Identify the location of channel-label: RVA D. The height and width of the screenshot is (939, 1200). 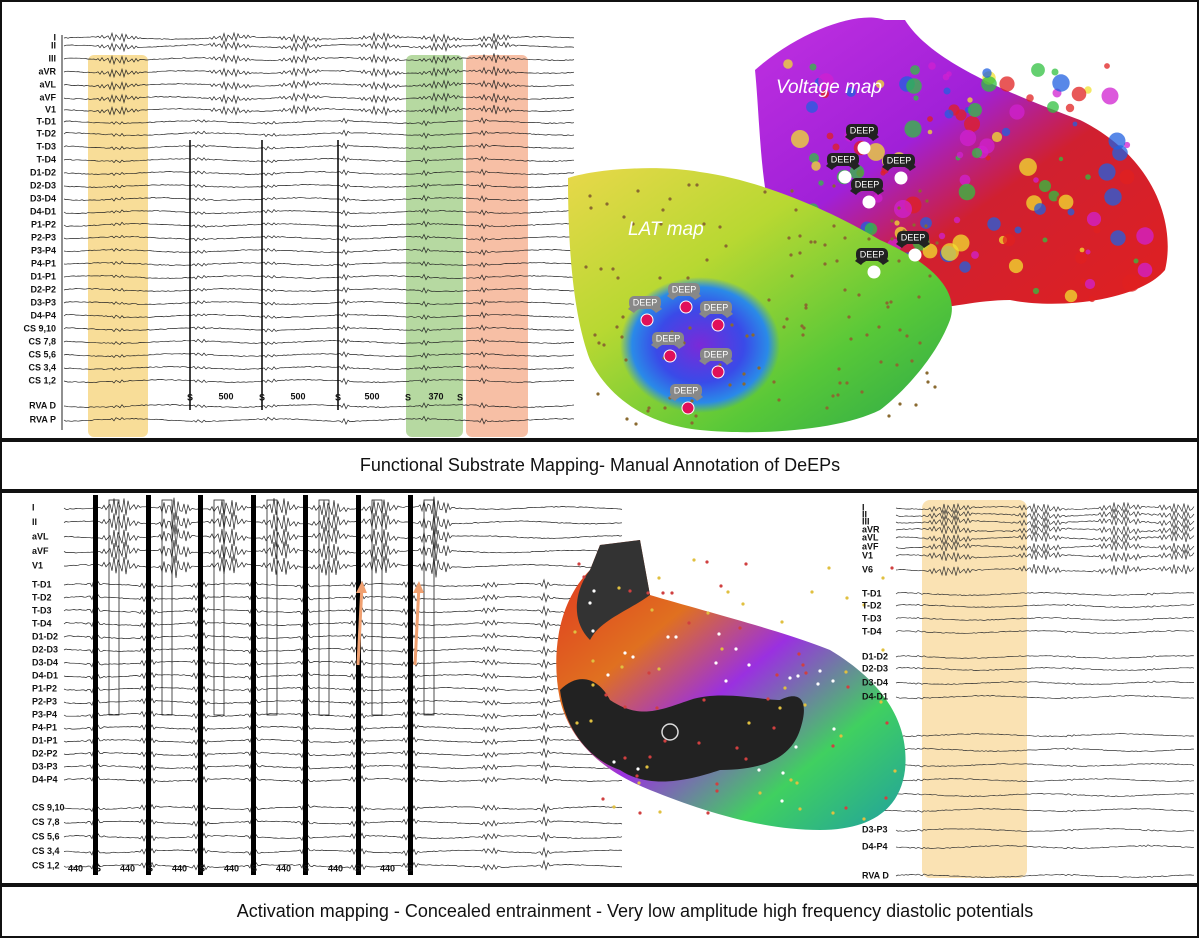
(875, 875).